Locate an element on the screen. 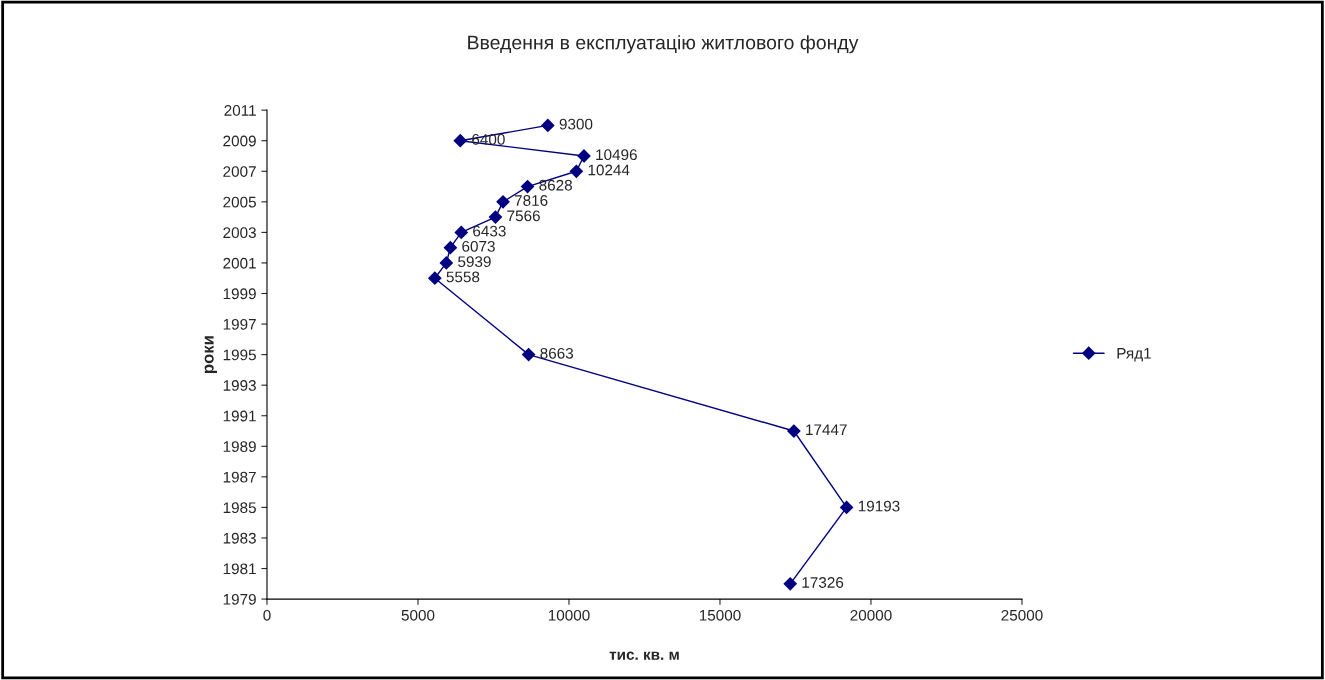 The height and width of the screenshot is (680, 1325). data-label: 5558 is located at coordinates (463, 277).